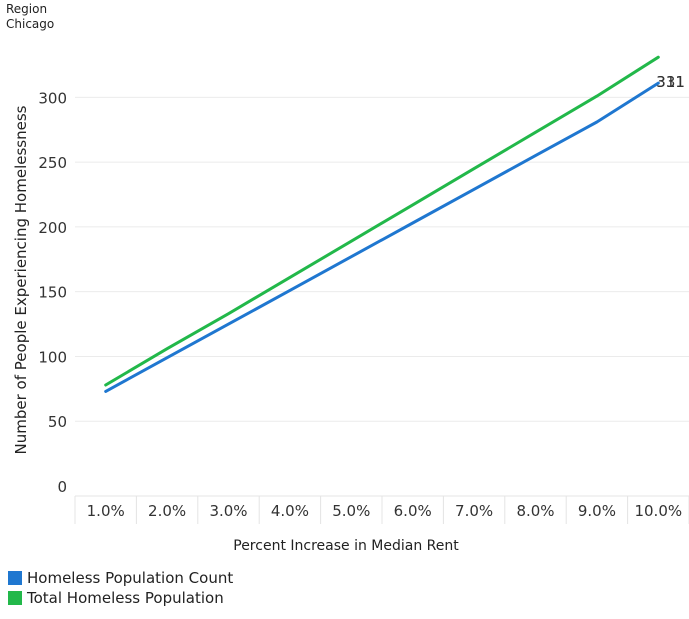 Image resolution: width=689 pixels, height=619 pixels. What do you see at coordinates (106, 511) in the screenshot?
I see `x-tick-label: 1.0%` at bounding box center [106, 511].